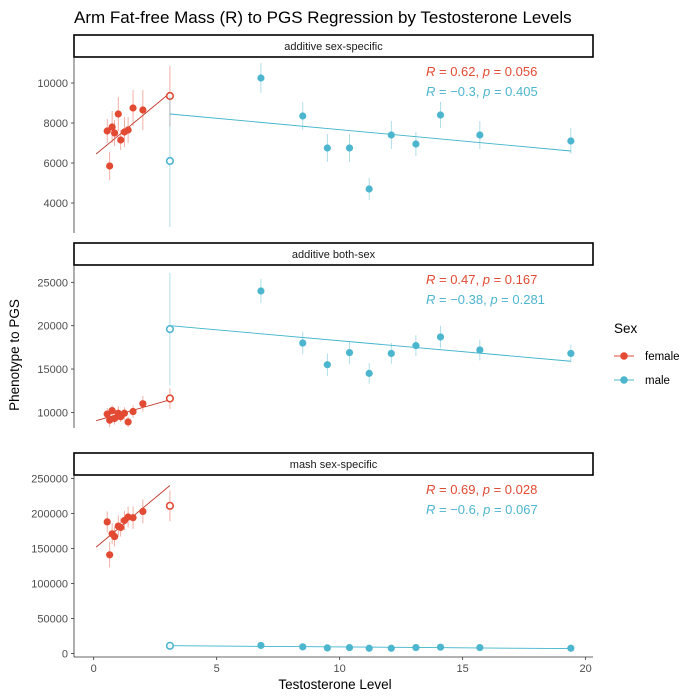  I want to click on facet-strip-label: mash sex-specific, so click(334, 465).